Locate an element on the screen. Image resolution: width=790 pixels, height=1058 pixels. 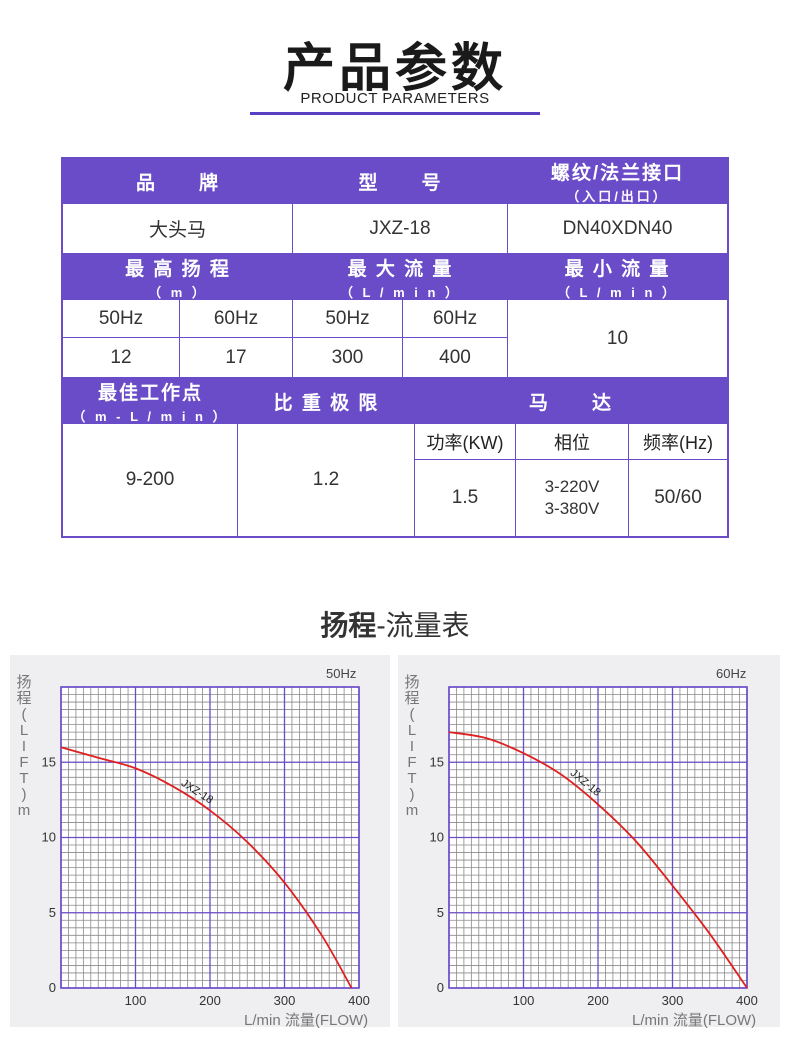
best-point-text: 9-200 is located at coordinates (150, 479).